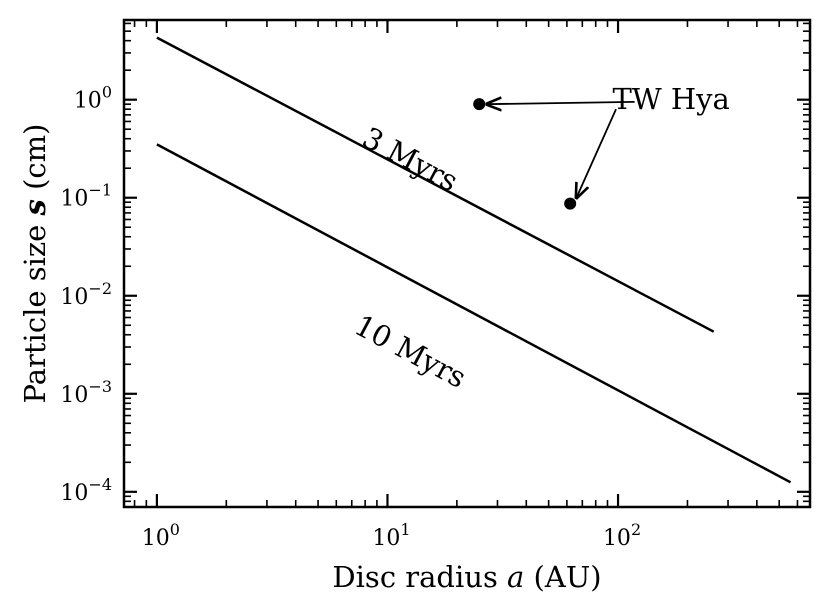 Image resolution: width=830 pixels, height=614 pixels. I want to click on y-tick-label: 10⁻³, so click(86, 392).